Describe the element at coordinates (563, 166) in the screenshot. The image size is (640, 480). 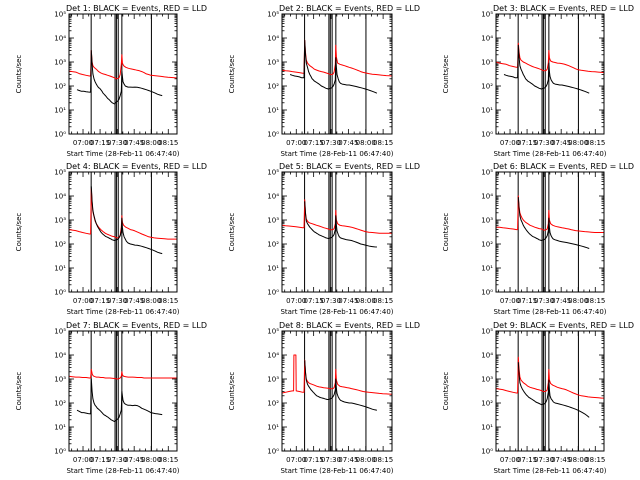
I see `panel-title: Det 6: BLACK = Events, RED = LLD` at that location.